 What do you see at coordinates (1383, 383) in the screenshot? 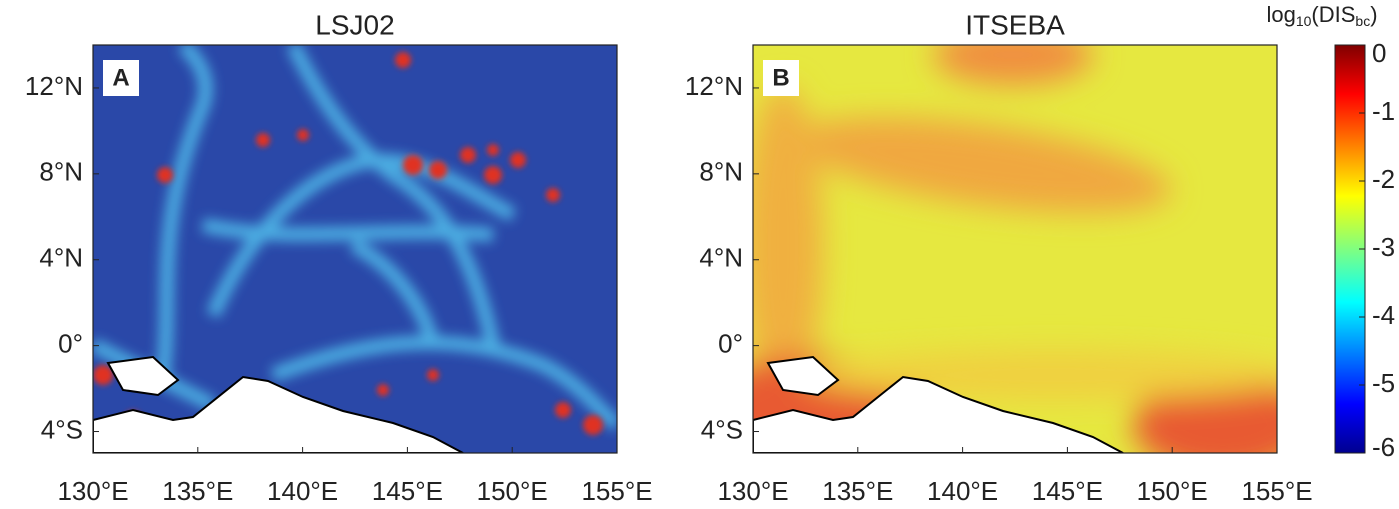
I see `colorbar-tick-label: -5` at bounding box center [1383, 383].